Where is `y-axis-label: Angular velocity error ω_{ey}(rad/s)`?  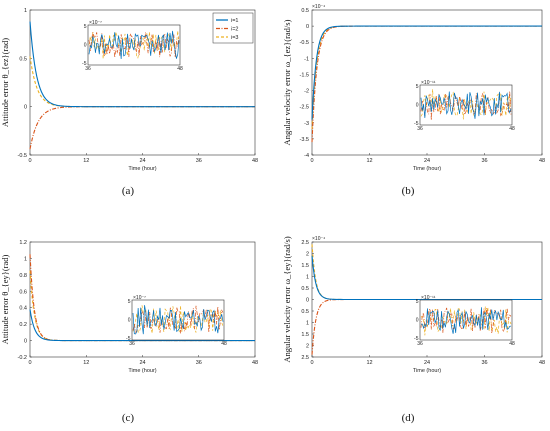 y-axis-label: Angular velocity error ω_{ey}(rad/s) is located at coordinates (287, 299).